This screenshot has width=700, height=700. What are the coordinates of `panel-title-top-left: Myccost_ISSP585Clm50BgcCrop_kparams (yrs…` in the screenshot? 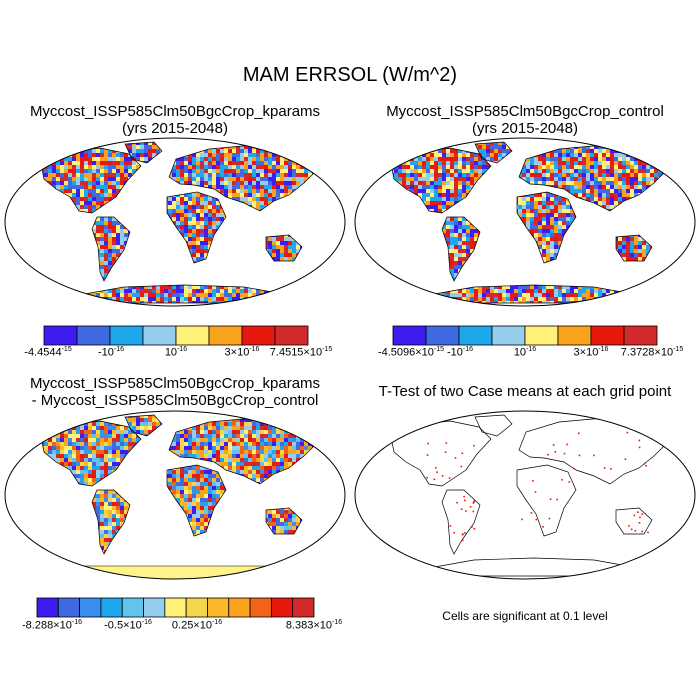 It's located at (175, 120).